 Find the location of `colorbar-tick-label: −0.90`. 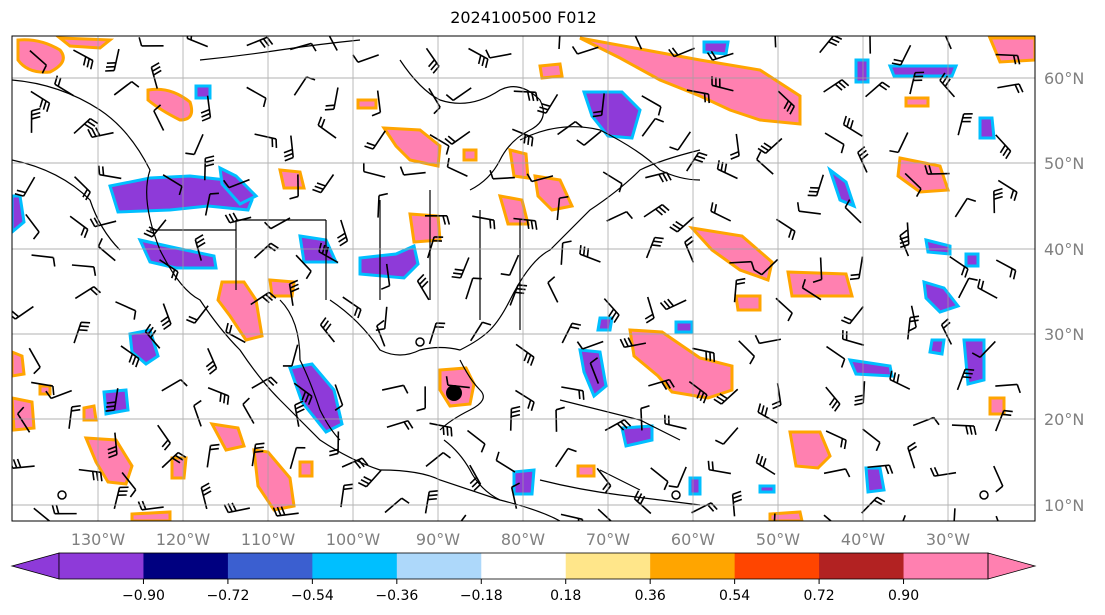

colorbar-tick-label: −0.90 is located at coordinates (143, 596).